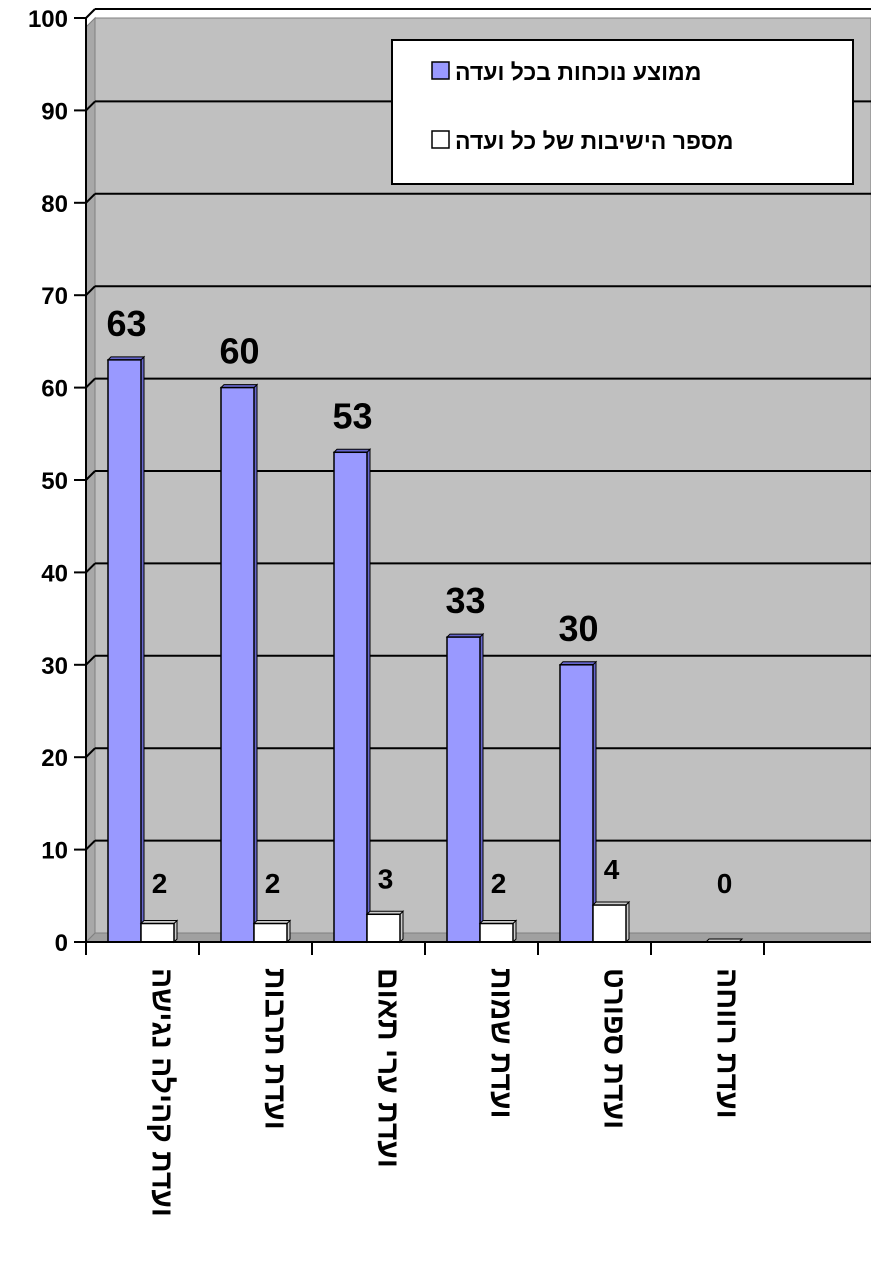 Image resolution: width=871 pixels, height=1285 pixels. I want to click on y-axis: 0 10 20 30 40 50 60 70 80 90 100, so click(57, 481).